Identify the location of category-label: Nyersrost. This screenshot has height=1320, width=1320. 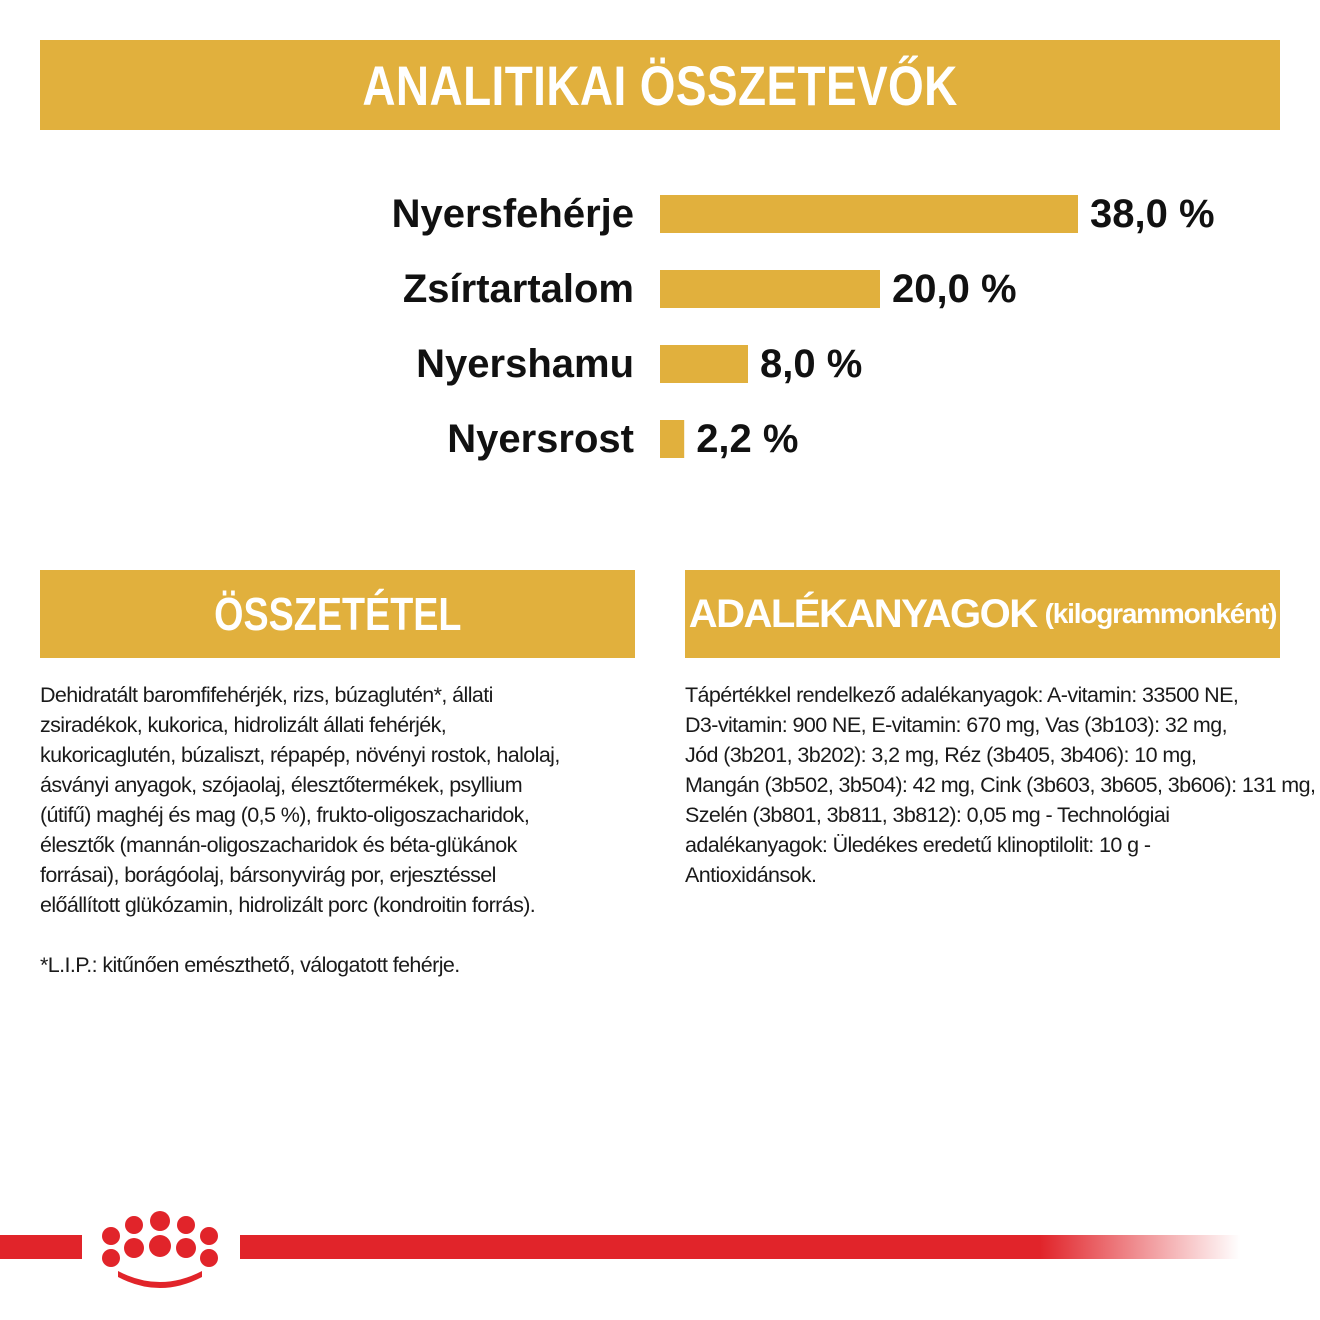
(540, 439).